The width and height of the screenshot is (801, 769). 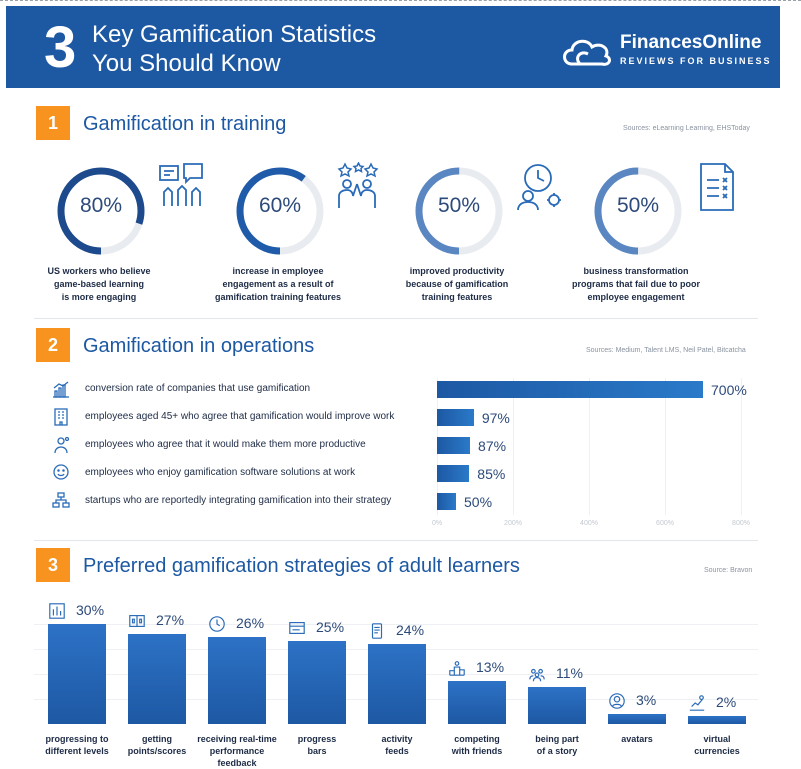 What do you see at coordinates (490, 666) in the screenshot?
I see `bar-value: 13%` at bounding box center [490, 666].